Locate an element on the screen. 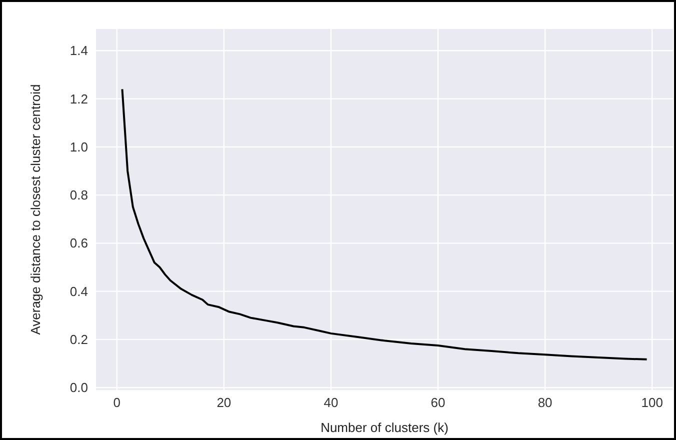 This screenshot has height=440, width=676. y-tick-label: 0.0 is located at coordinates (79, 388).